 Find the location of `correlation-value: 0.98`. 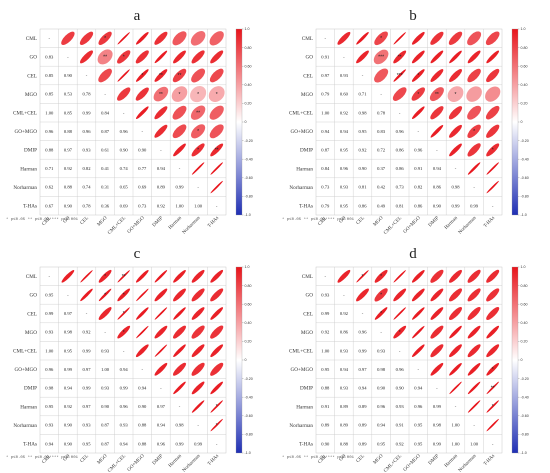

correlation-value: 0.98 is located at coordinates (49, 388).